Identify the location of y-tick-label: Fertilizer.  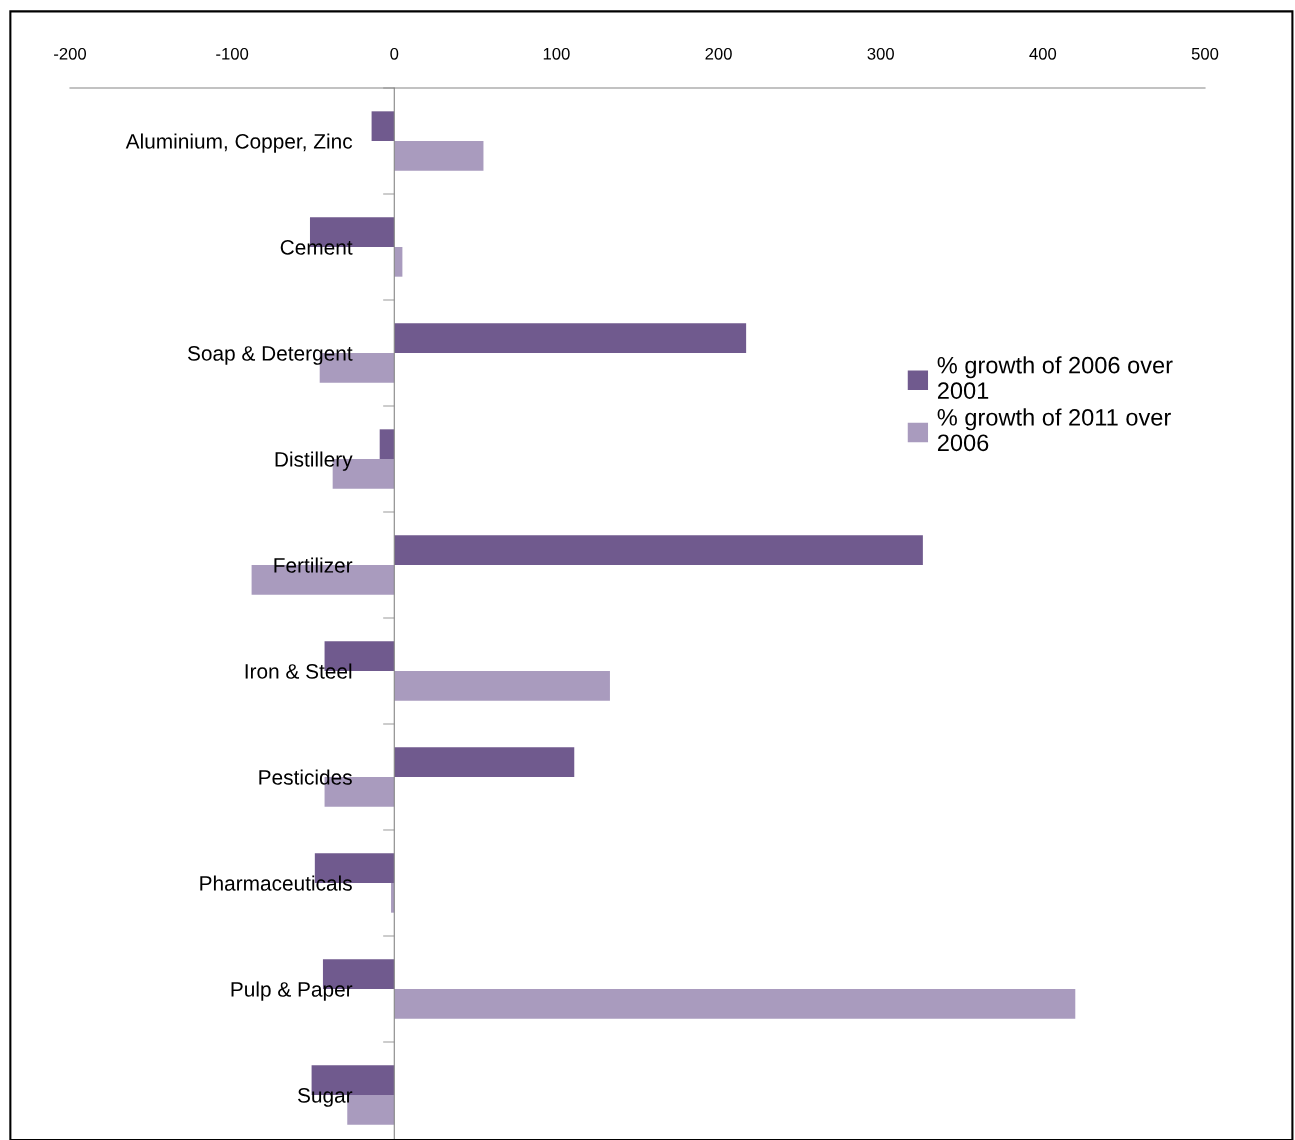
(313, 565).